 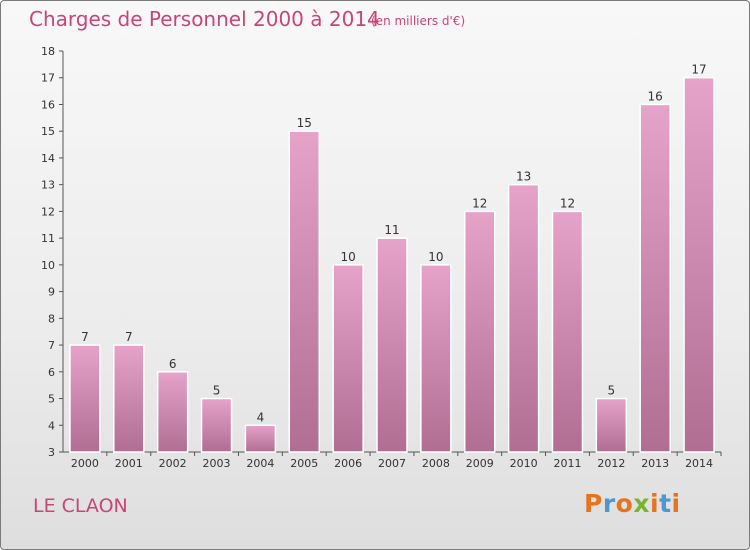 What do you see at coordinates (51, 425) in the screenshot?
I see `y-tick-label: 4` at bounding box center [51, 425].